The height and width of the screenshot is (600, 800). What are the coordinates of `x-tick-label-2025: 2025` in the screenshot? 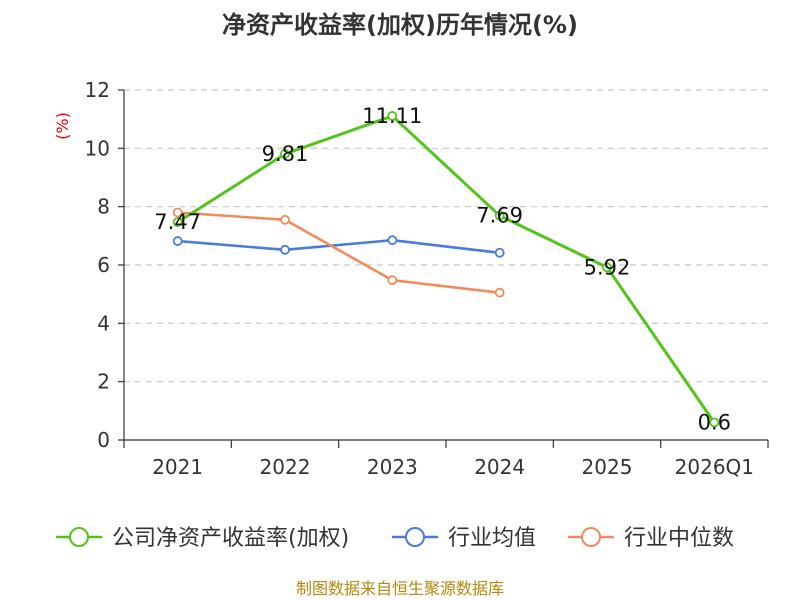 It's located at (607, 467).